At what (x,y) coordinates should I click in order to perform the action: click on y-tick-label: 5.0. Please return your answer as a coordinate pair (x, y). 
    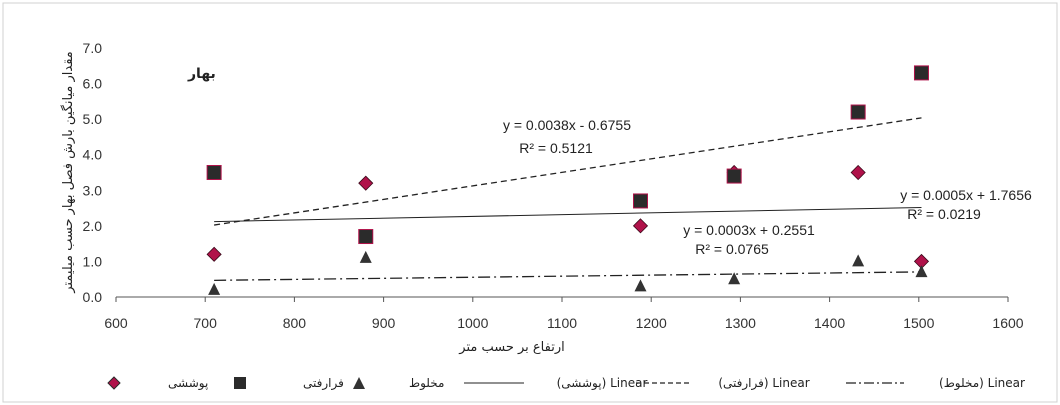
    Looking at the image, I should click on (93, 119).